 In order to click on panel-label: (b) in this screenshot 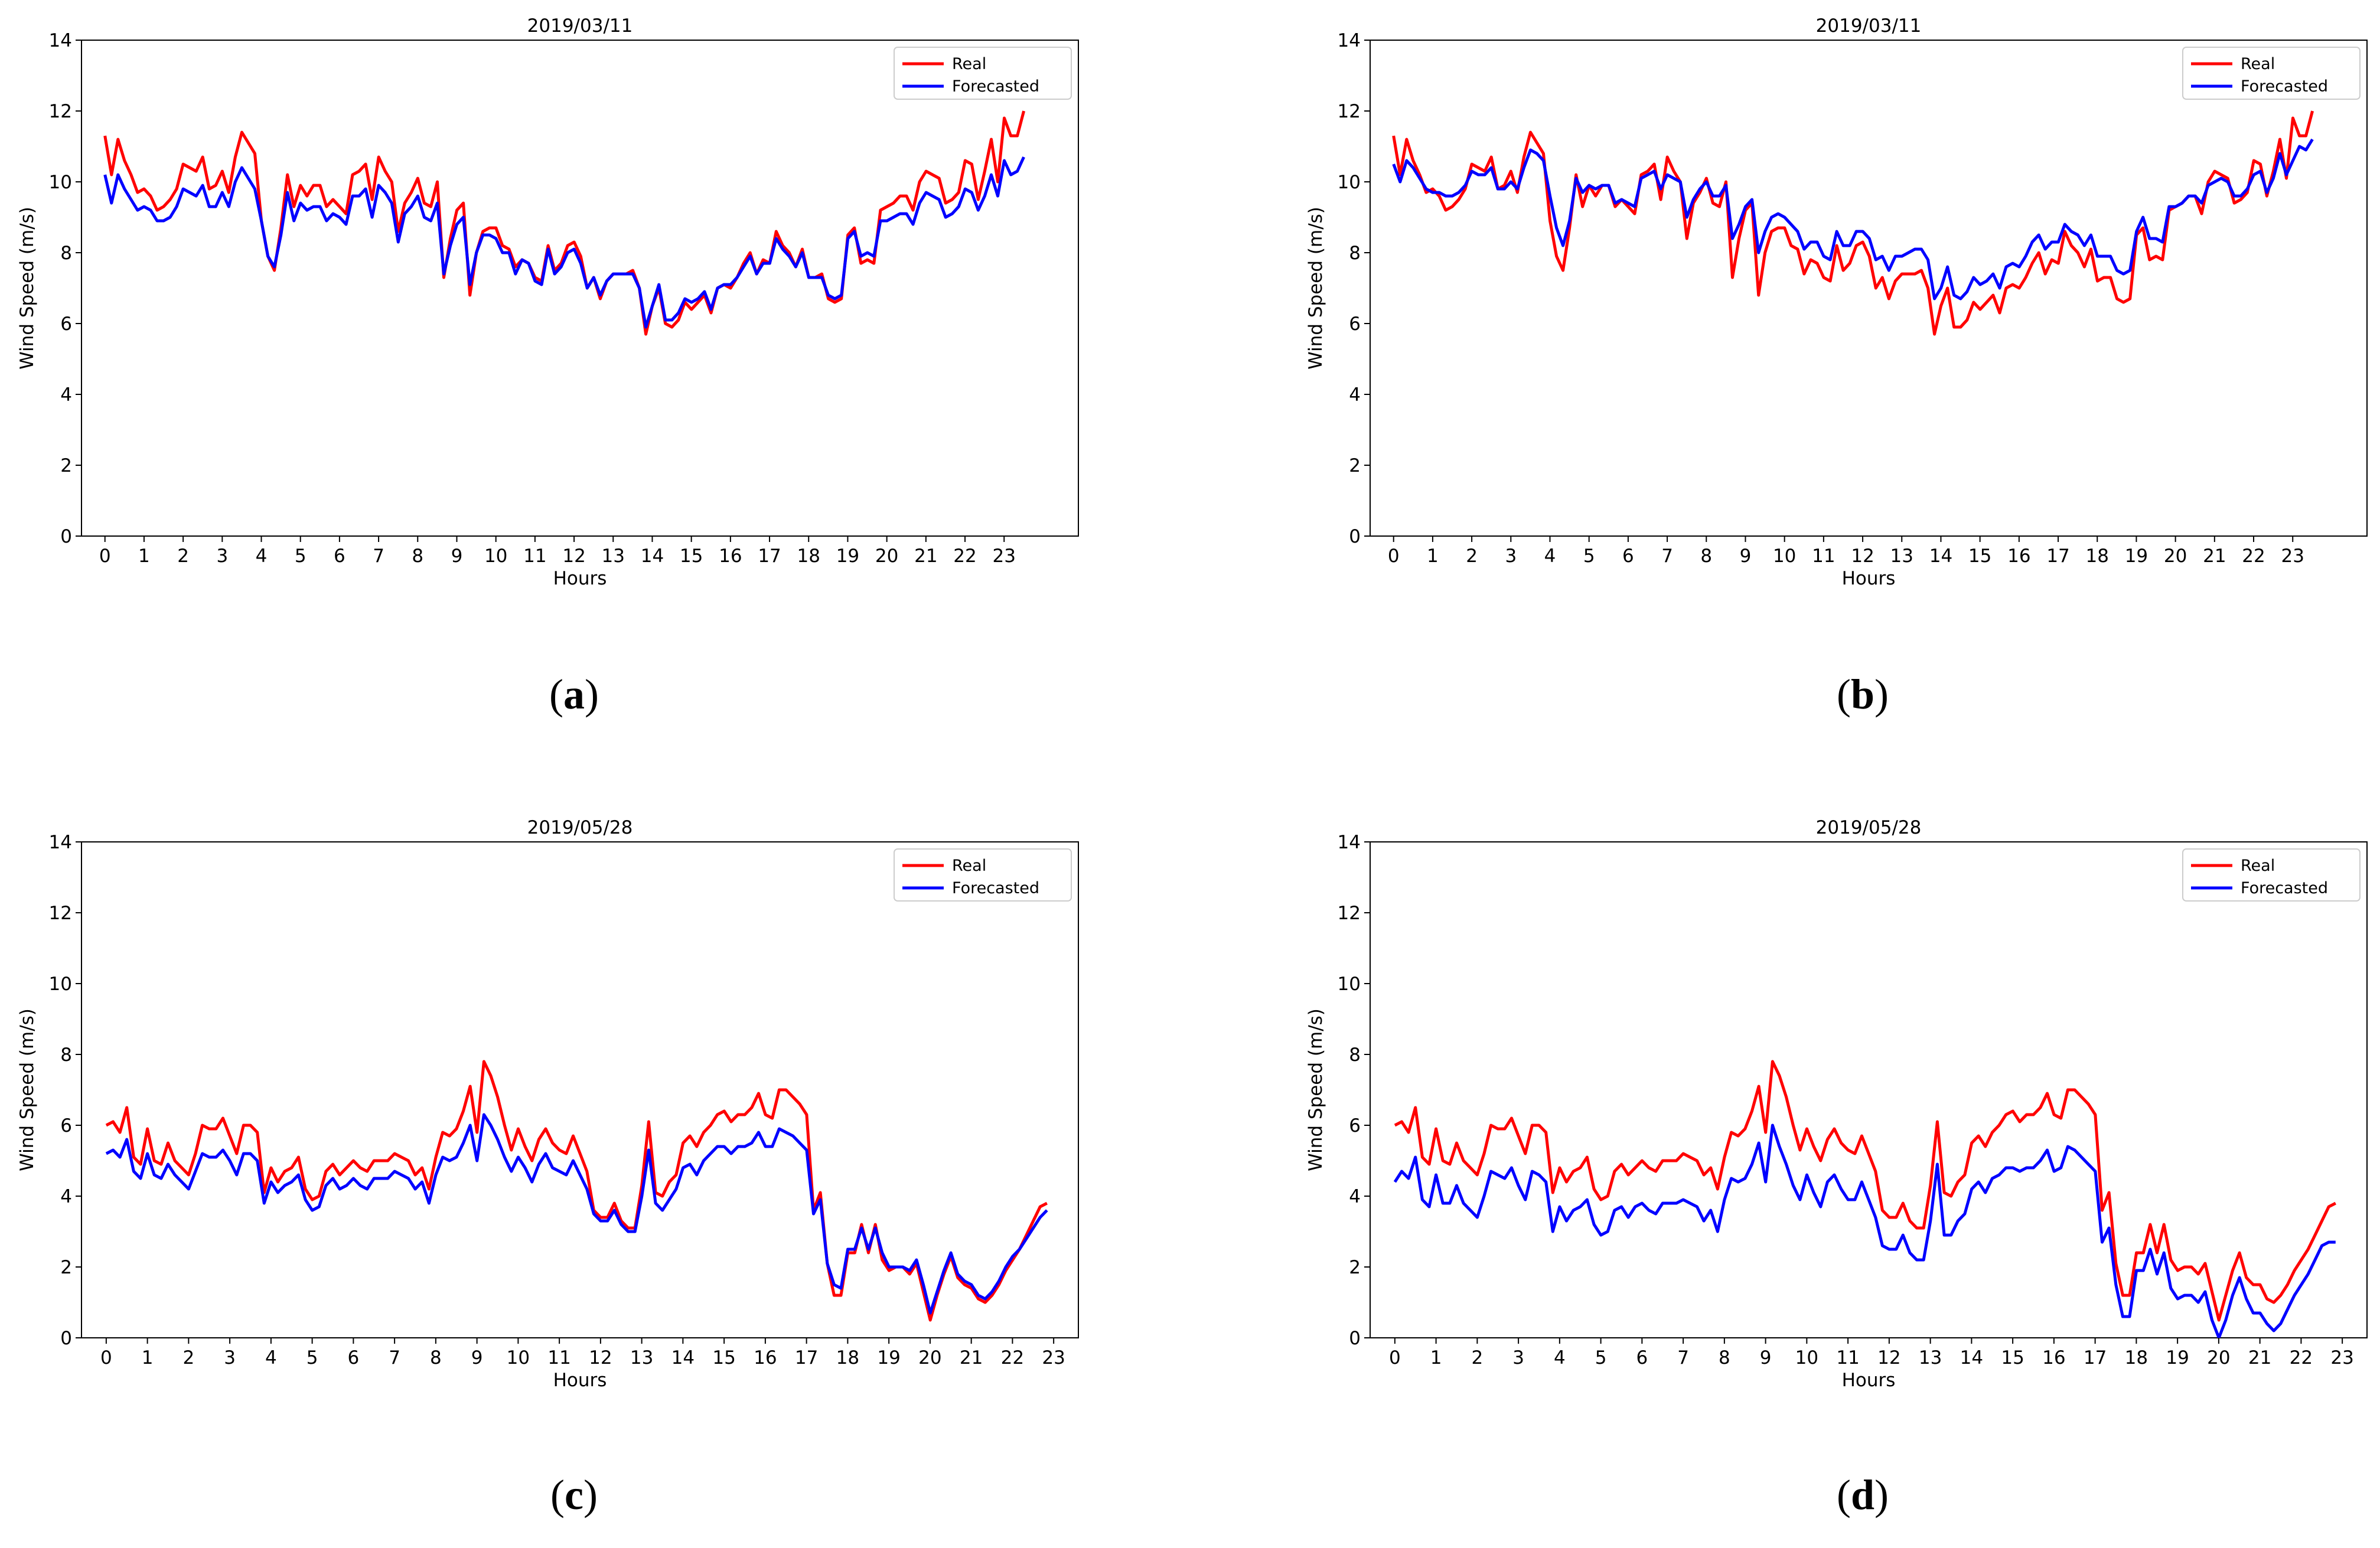, I will do `click(1863, 694)`.